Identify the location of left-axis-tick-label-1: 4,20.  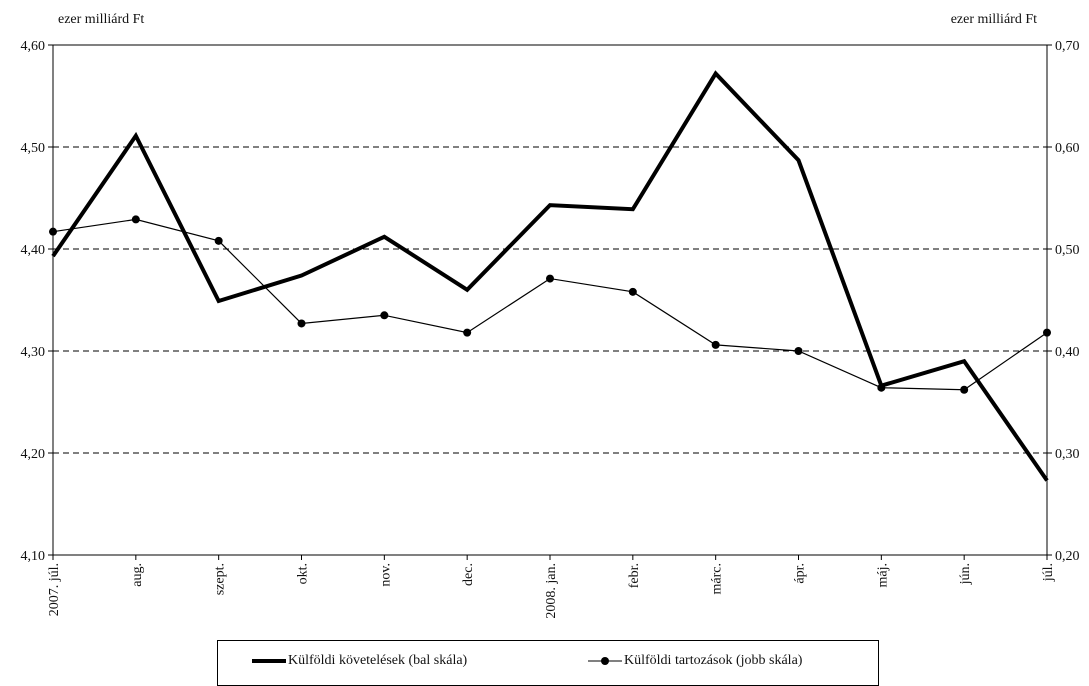
(33, 454).